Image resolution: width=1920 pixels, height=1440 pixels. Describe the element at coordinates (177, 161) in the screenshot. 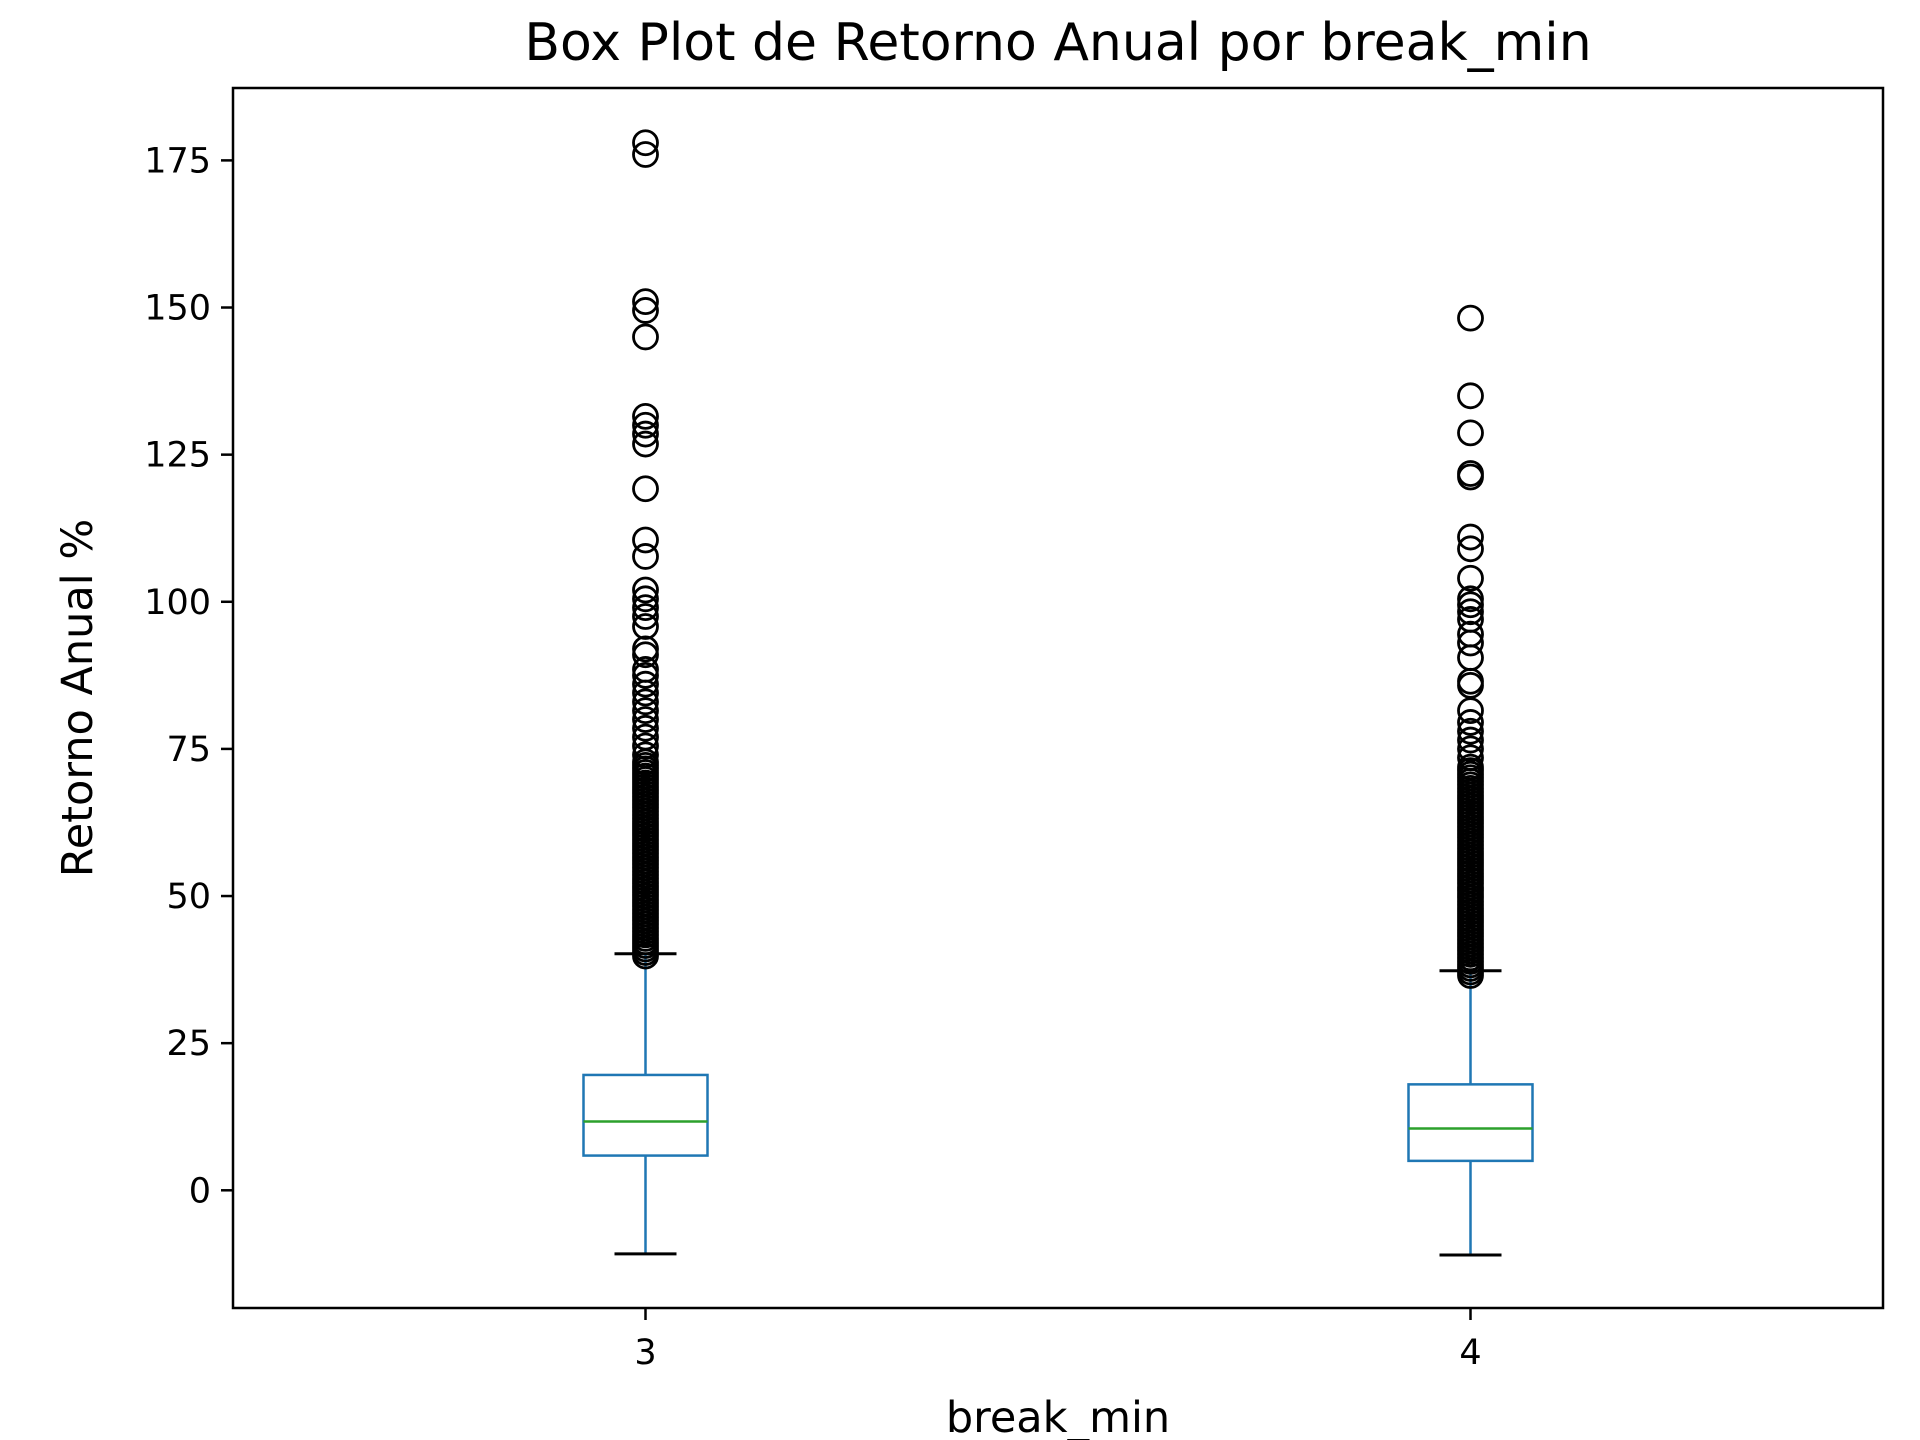

I see `y-tick-label: 175` at that location.